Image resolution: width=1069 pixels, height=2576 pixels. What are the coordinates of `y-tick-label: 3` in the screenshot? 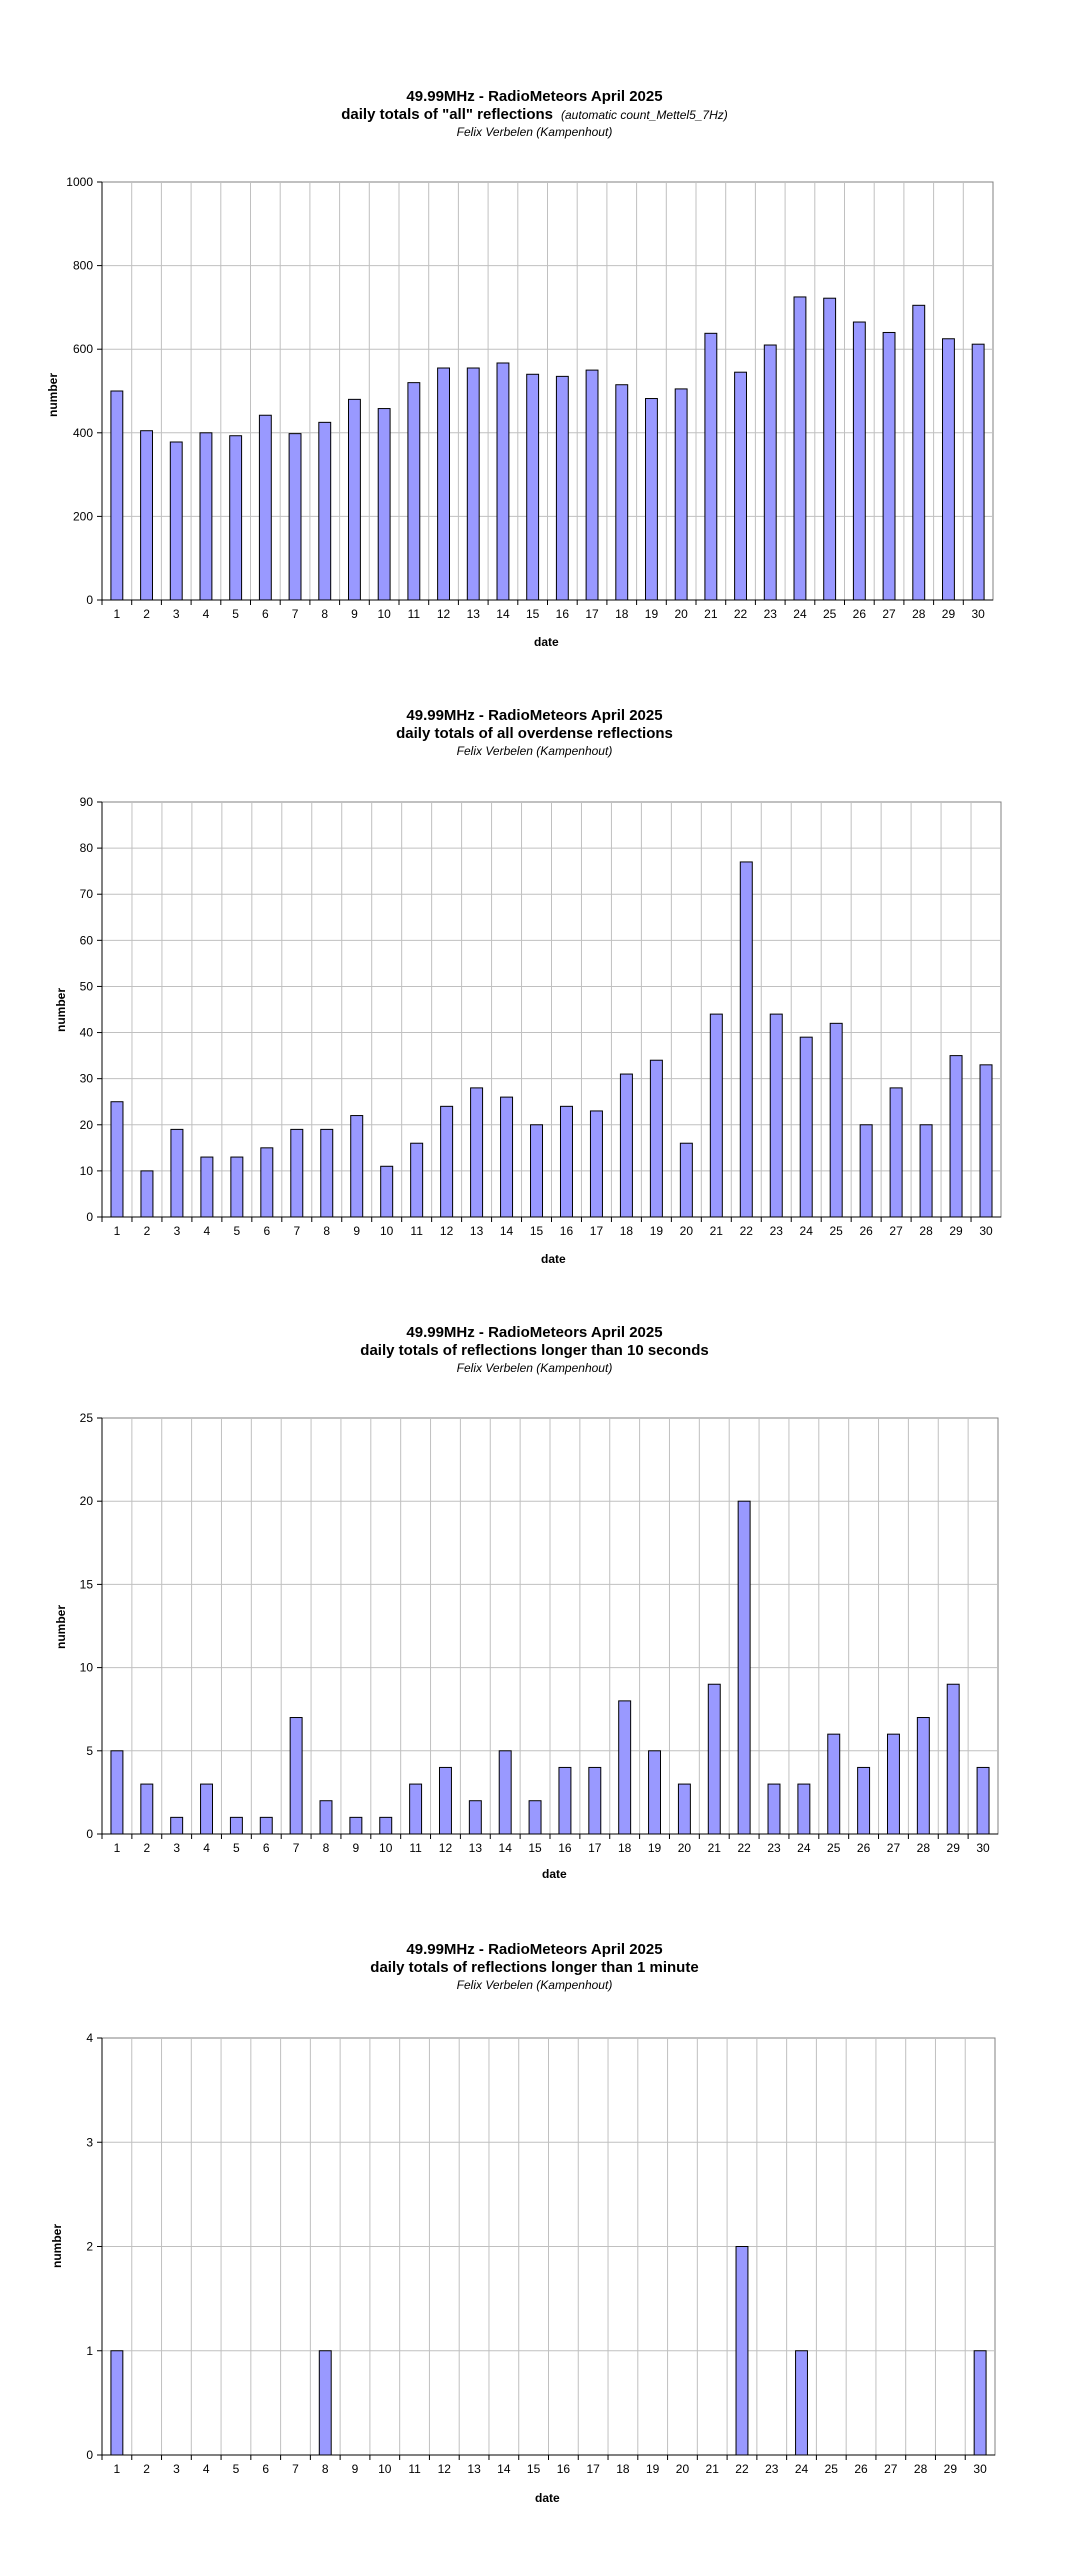 It's located at (89, 2142).